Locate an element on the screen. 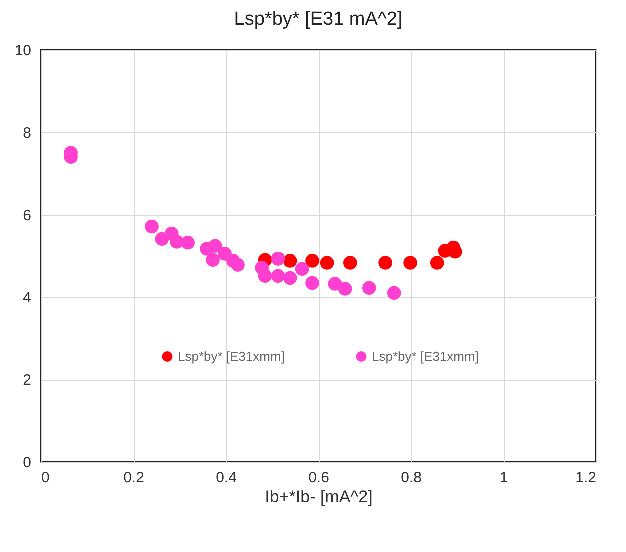  x-tick-label: 0.2 is located at coordinates (134, 478).